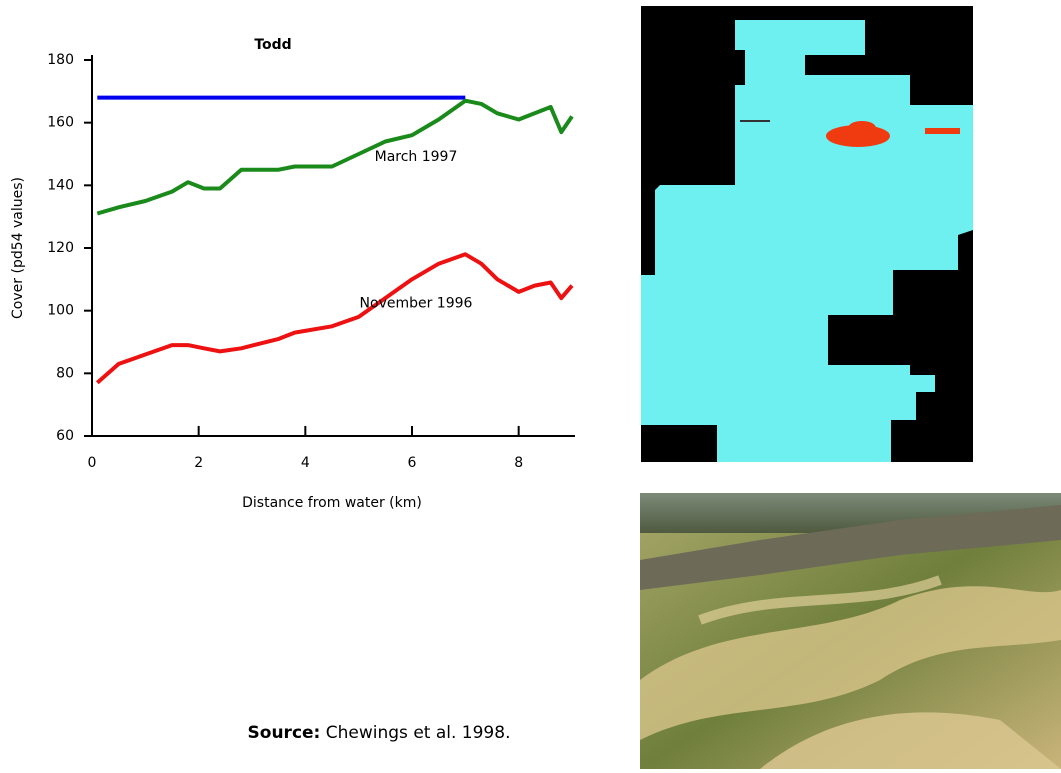  What do you see at coordinates (518, 463) in the screenshot?
I see `x-tick-label: 8` at bounding box center [518, 463].